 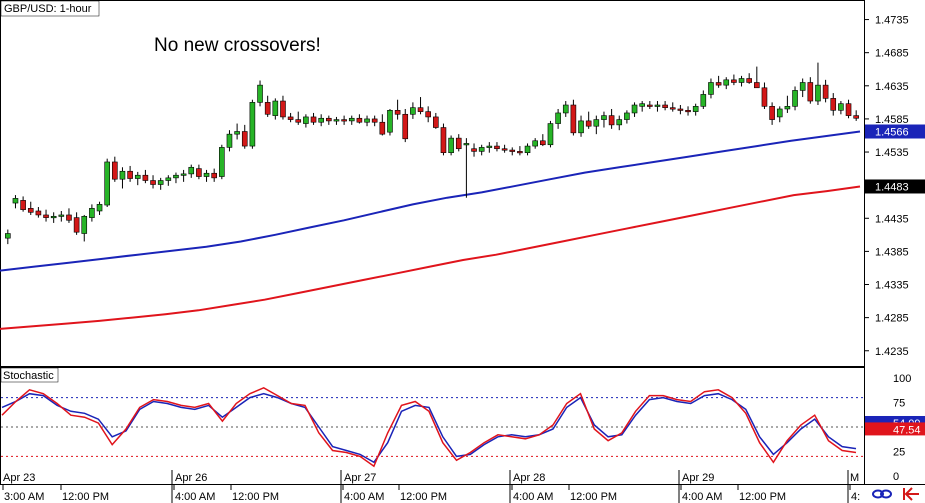 I want to click on scroll-to-start-icon, so click(x=910, y=494).